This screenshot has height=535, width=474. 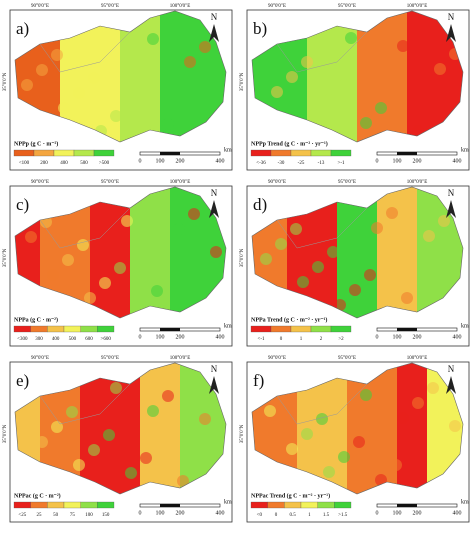 What do you see at coordinates (73, 515) in the screenshot?
I see `legend-label: 75` at bounding box center [73, 515].